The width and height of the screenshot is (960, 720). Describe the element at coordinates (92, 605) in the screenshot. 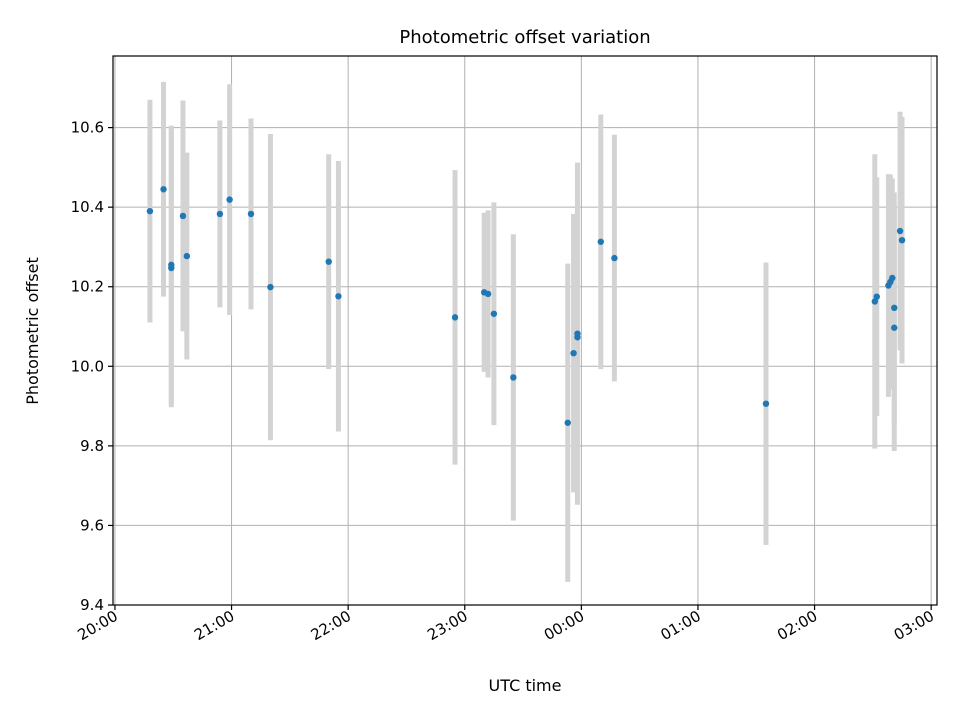

I see `y-tick-label: 9.4` at that location.